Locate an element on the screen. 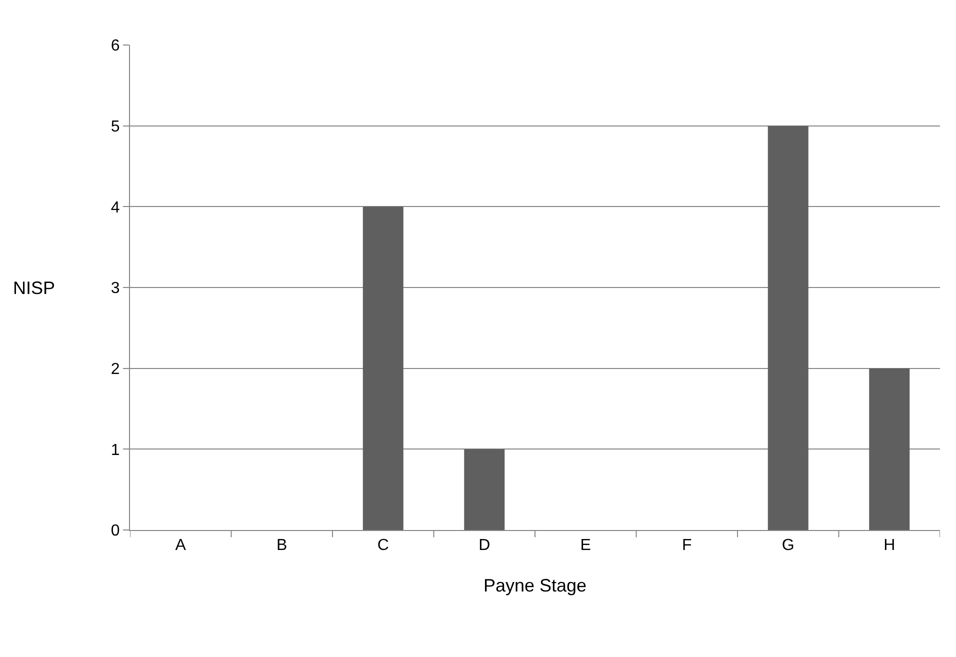 This screenshot has height=657, width=956. x-tick-label: H is located at coordinates (890, 545).